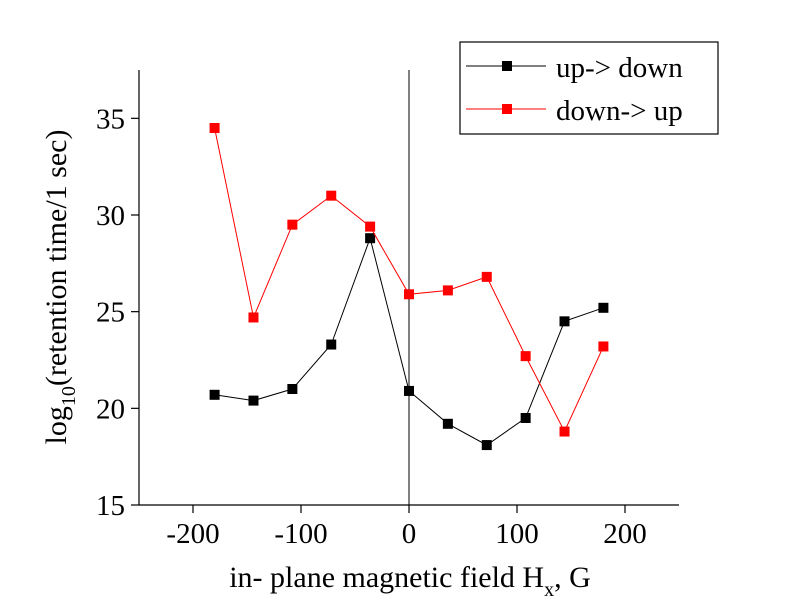  I want to click on legend-box, so click(589, 88).